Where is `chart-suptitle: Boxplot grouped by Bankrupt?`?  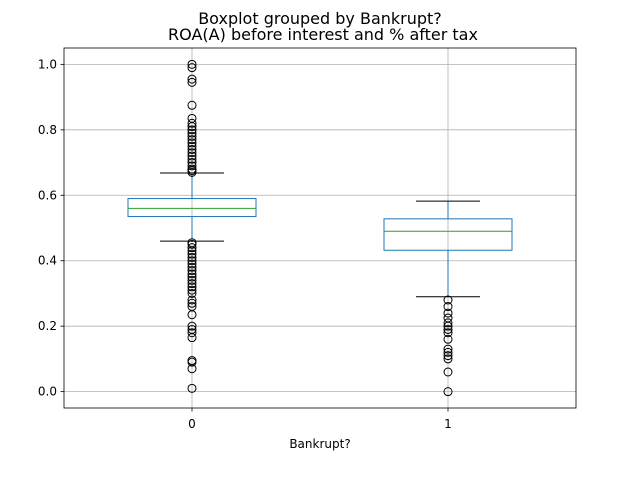 chart-suptitle: Boxplot grouped by Bankrupt? is located at coordinates (320, 18).